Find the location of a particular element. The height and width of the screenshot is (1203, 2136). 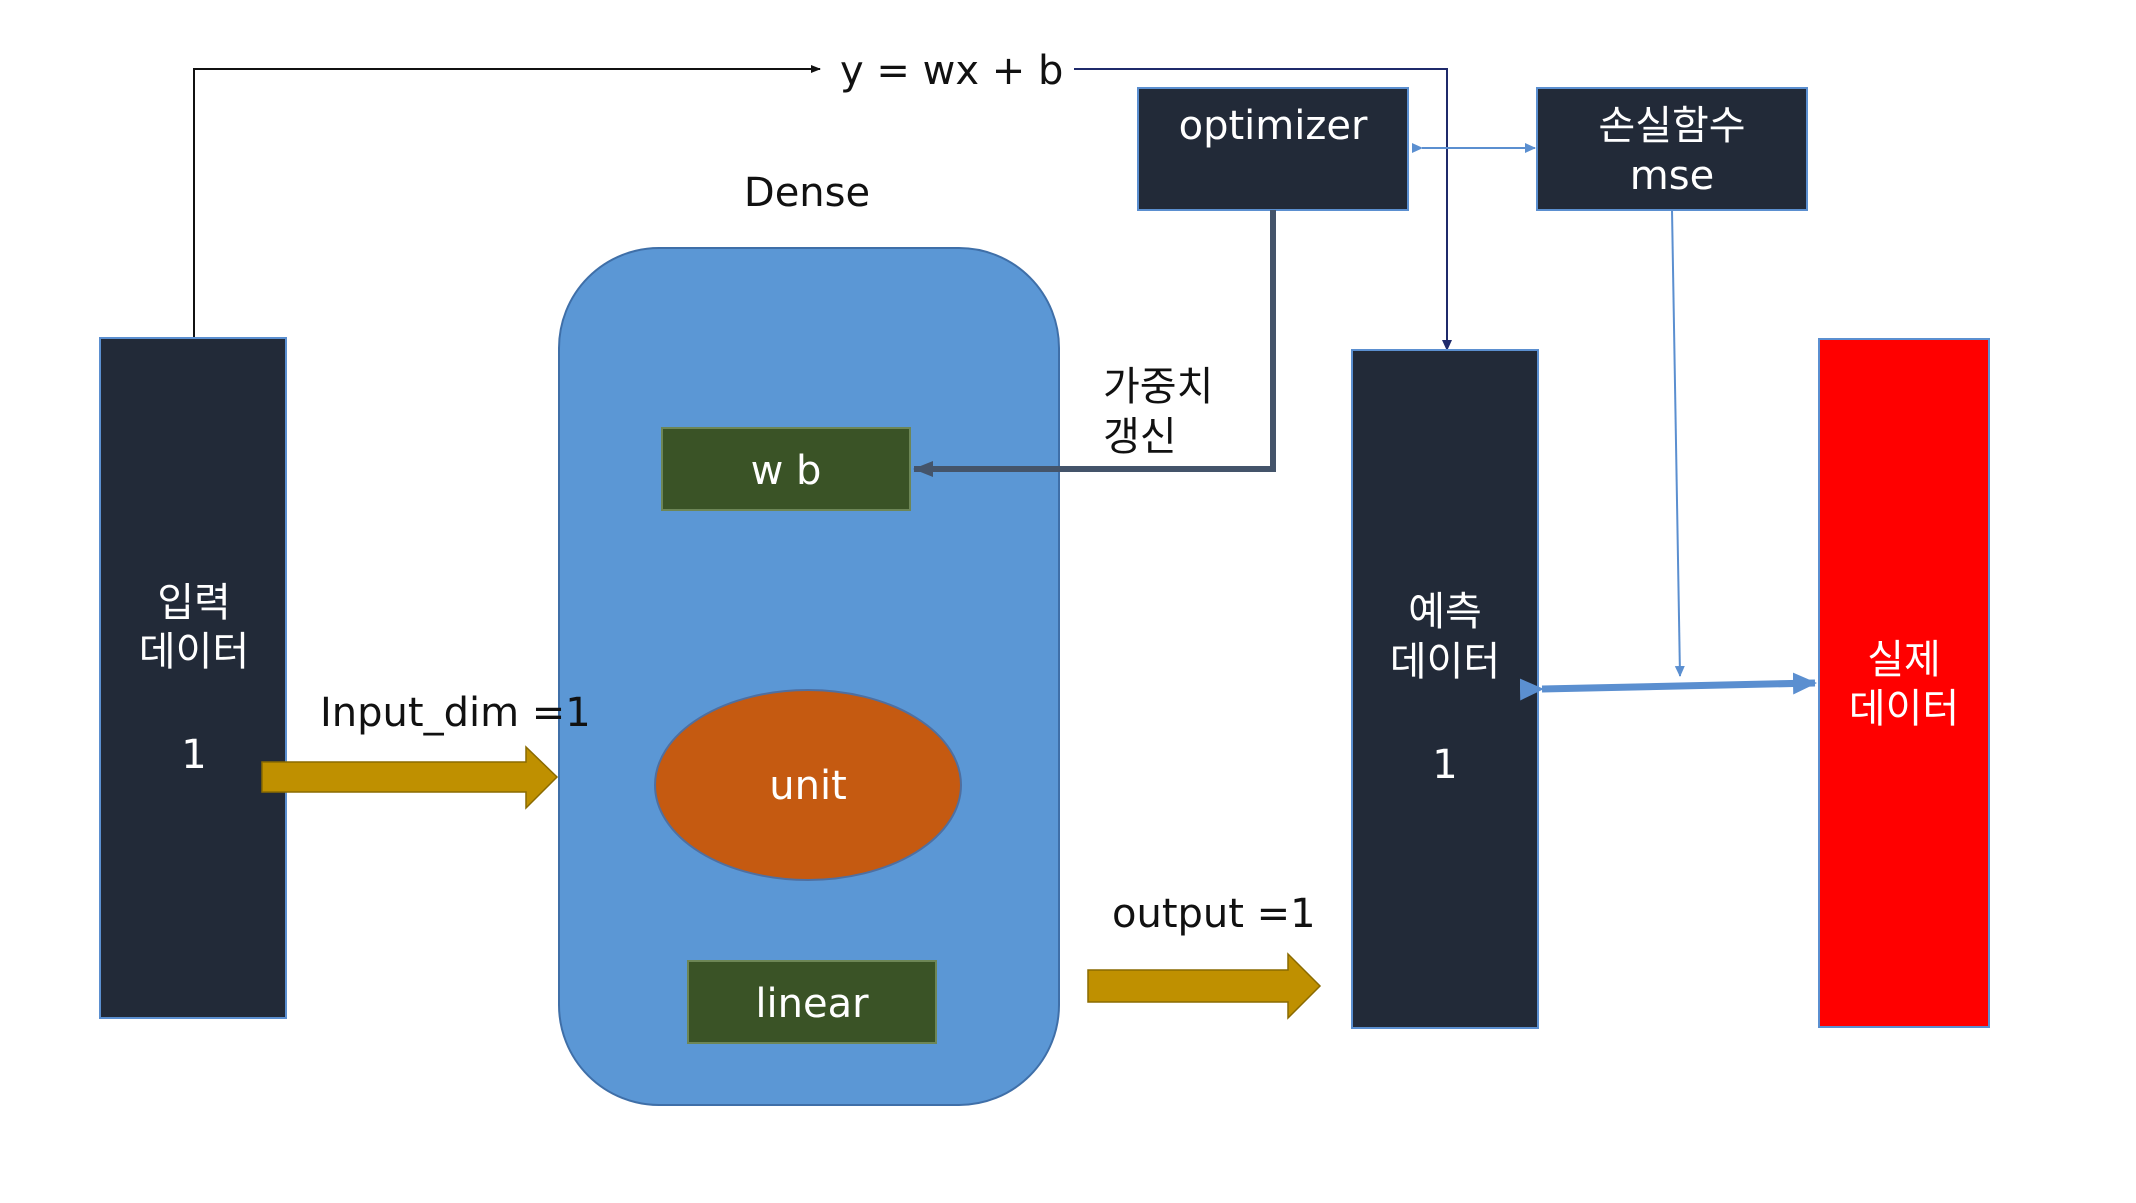

weights-label: w b is located at coordinates (786, 471).